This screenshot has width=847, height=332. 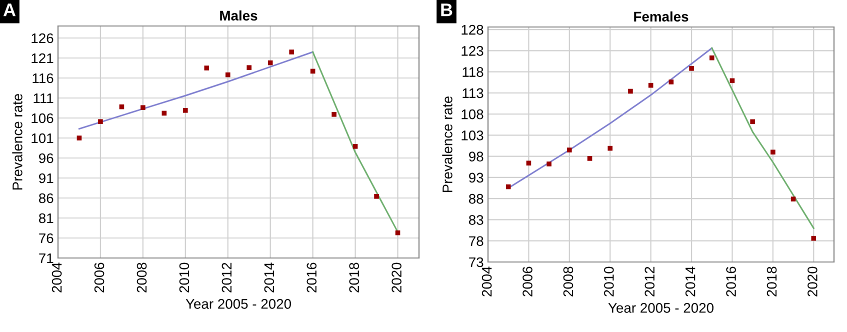 I want to click on y-tick-label: 76, so click(x=46, y=238).